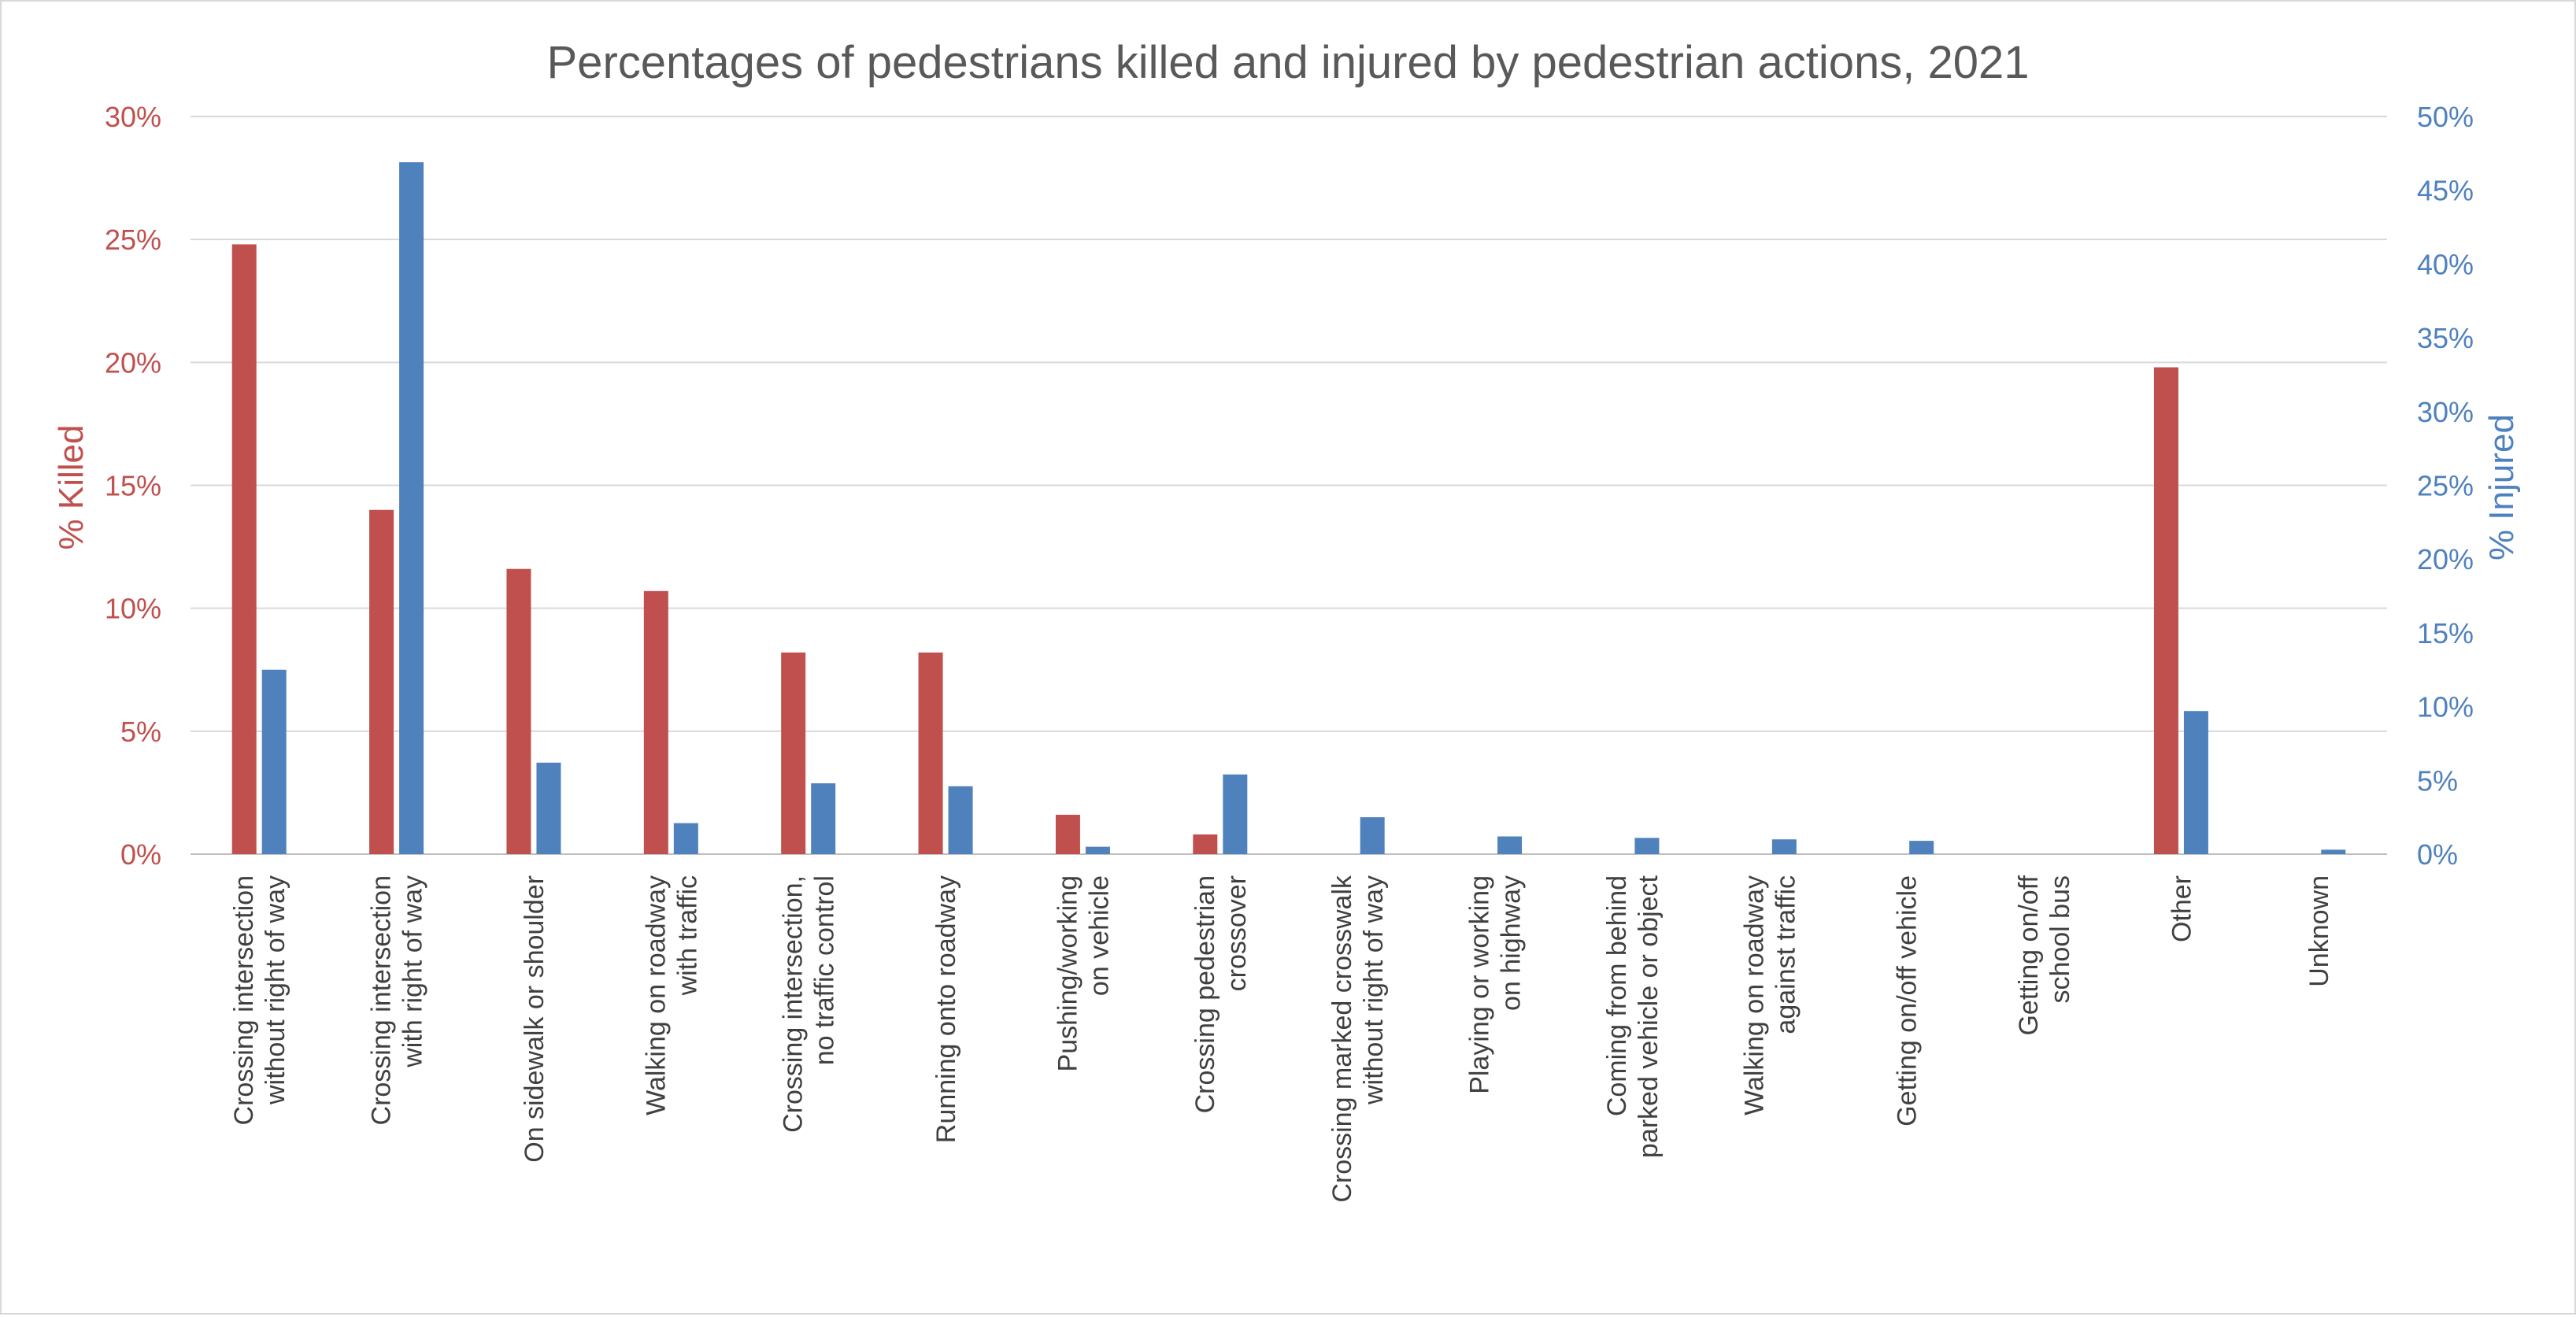 This screenshot has height=1317, width=2576. I want to click on category-label-line: Coming from behind, so click(1617, 995).